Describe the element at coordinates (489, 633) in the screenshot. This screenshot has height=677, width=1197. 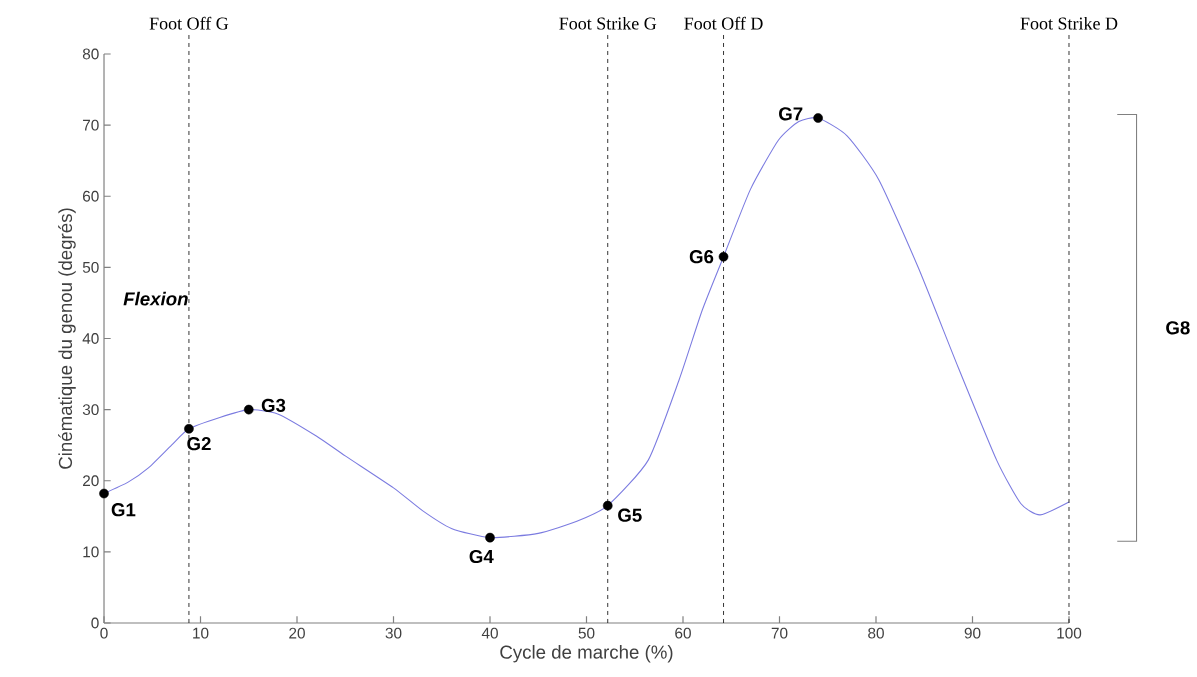
I see `x-tick-label: 40` at that location.